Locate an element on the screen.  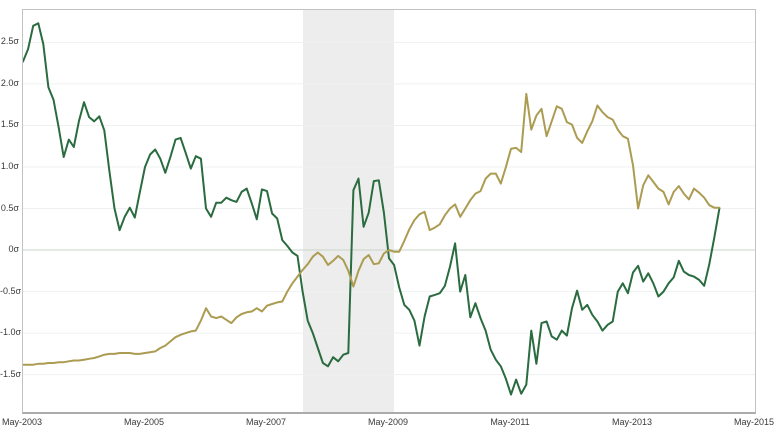
y-tick-label: 0.5σ is located at coordinates (9, 207).